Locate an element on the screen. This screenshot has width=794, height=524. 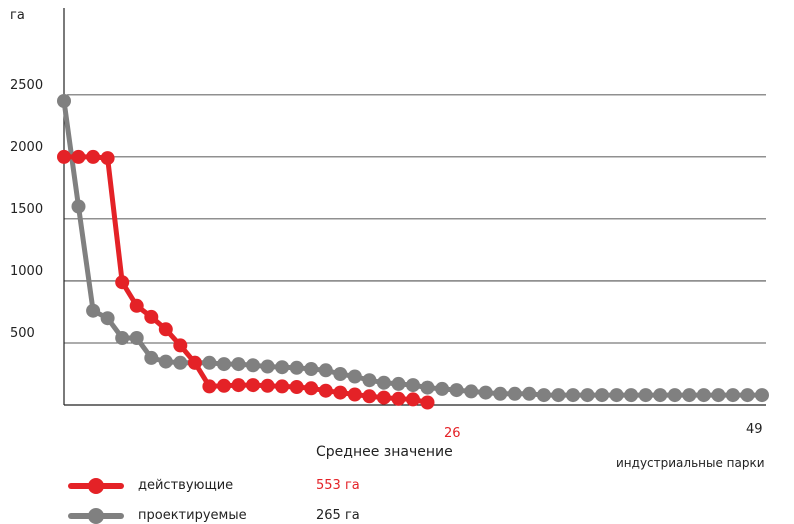
legend-label: действующие is located at coordinates (186, 485).